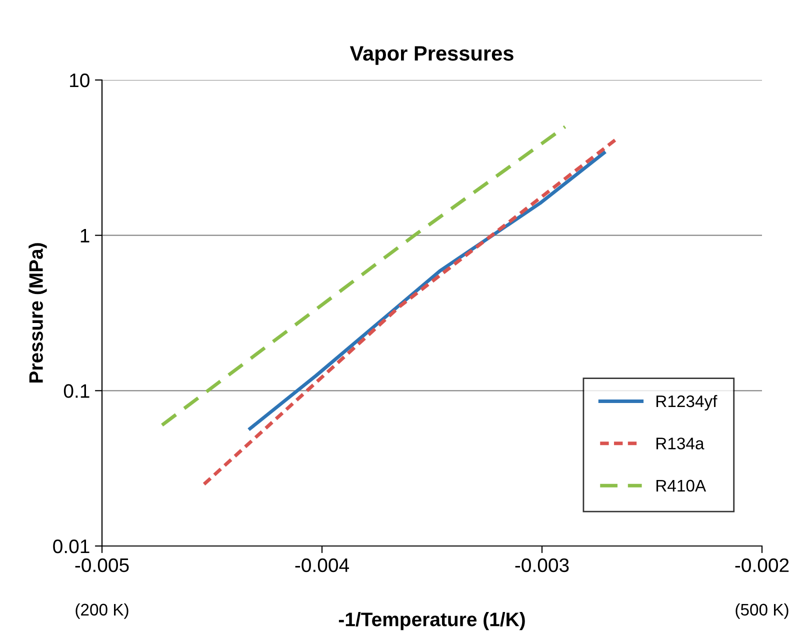 The height and width of the screenshot is (643, 801). I want to click on legend-label: R134a, so click(680, 444).